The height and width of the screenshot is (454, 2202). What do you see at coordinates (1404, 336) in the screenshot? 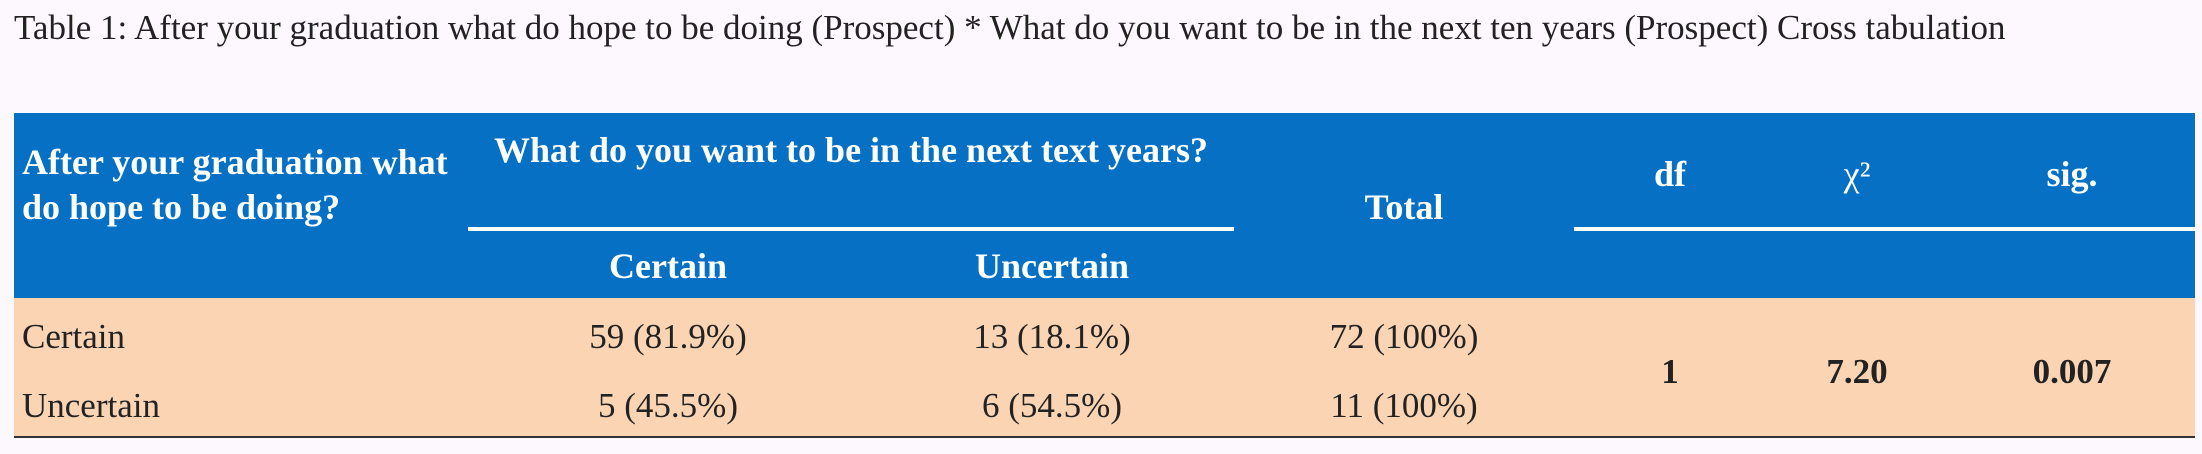
I see `cell: 72 (100%)` at bounding box center [1404, 336].